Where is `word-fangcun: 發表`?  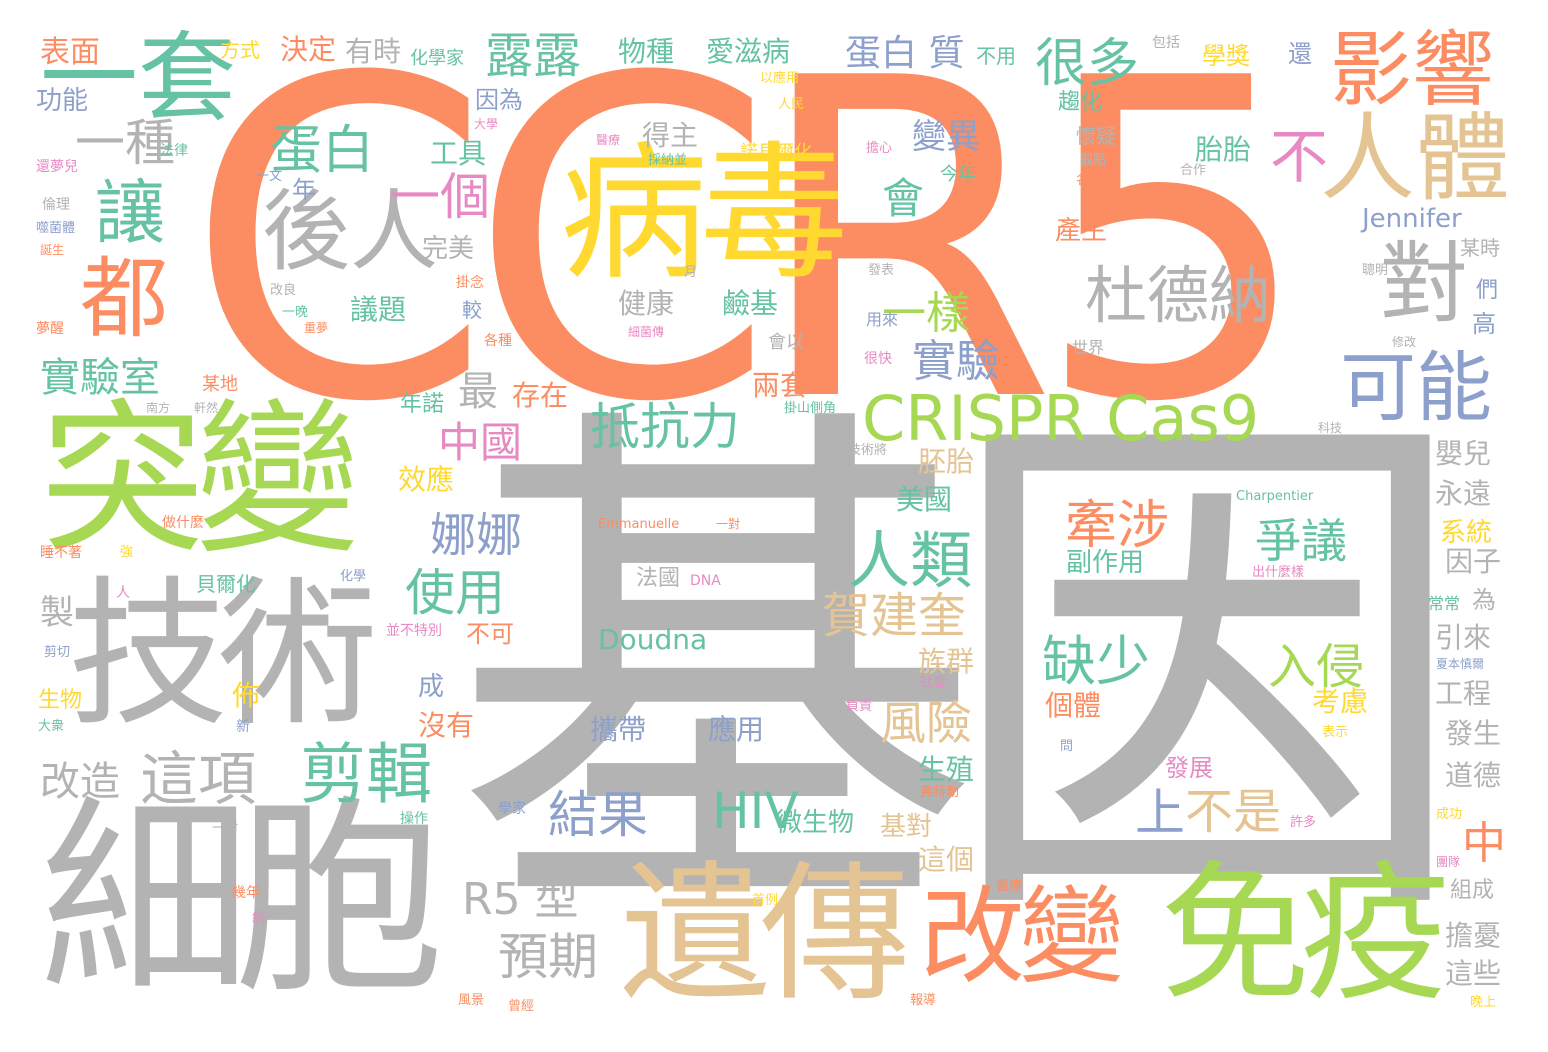
word-fangcun: 發表 is located at coordinates (881, 270).